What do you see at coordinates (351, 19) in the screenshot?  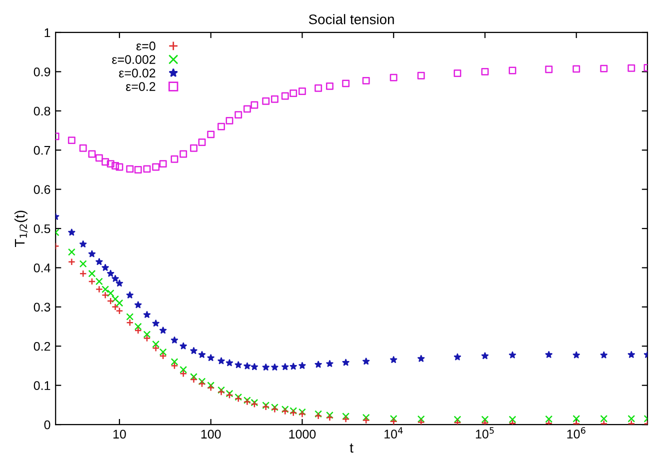 I see `chart-title: Social tension` at bounding box center [351, 19].